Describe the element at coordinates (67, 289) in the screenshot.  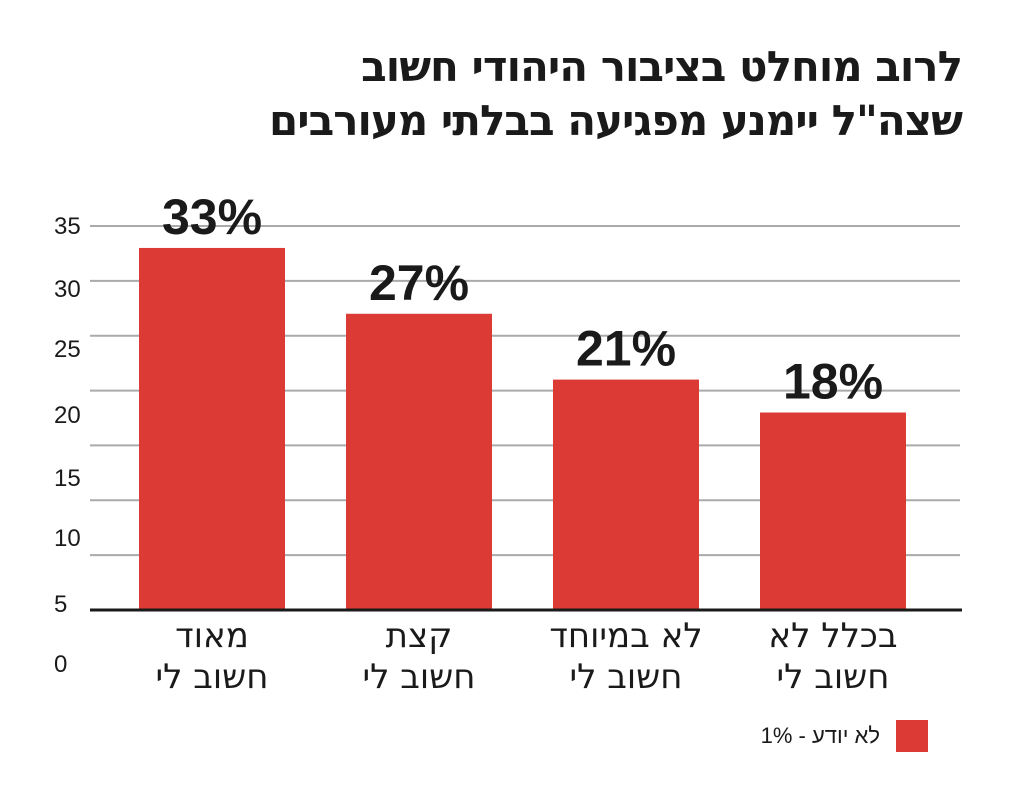
I see `y-tick-label: 30` at that location.